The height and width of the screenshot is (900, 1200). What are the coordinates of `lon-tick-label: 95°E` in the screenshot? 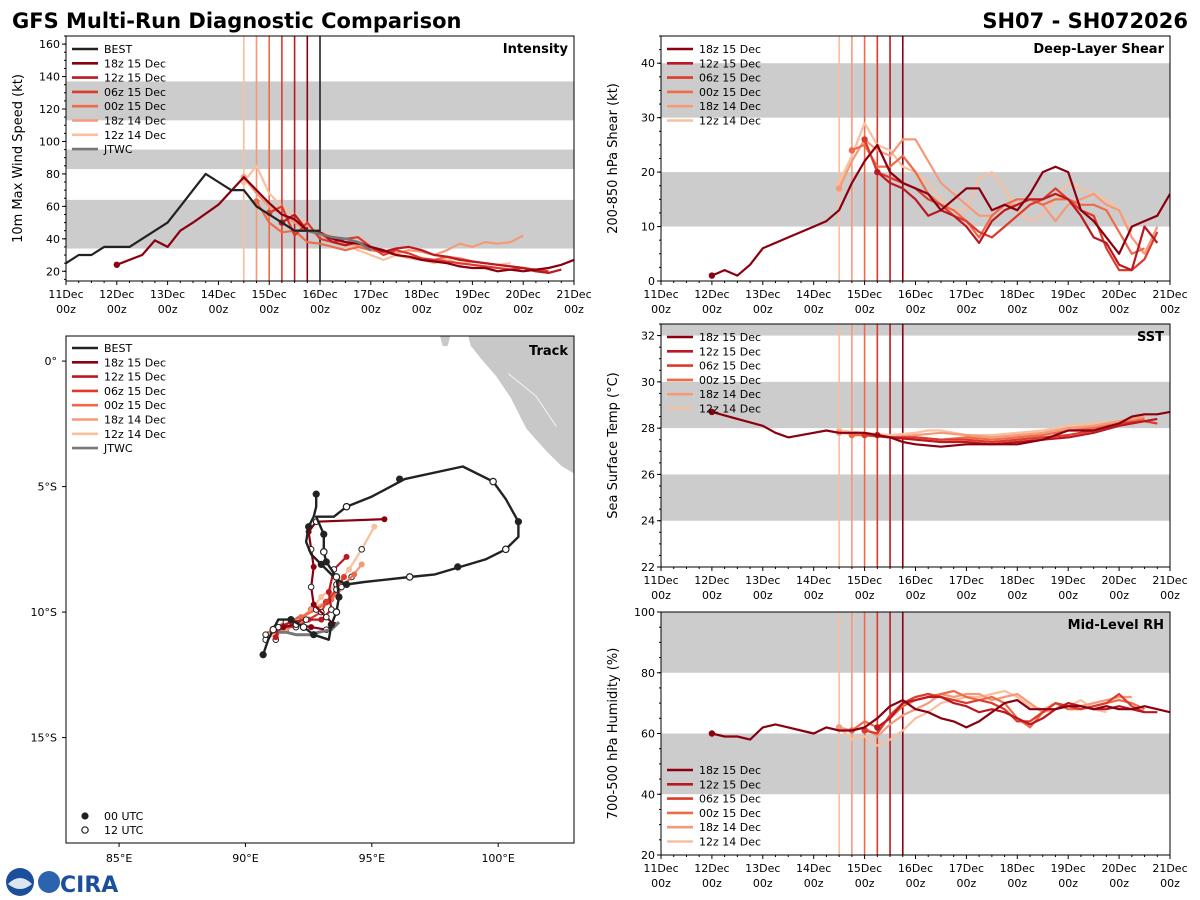 It's located at (372, 858).